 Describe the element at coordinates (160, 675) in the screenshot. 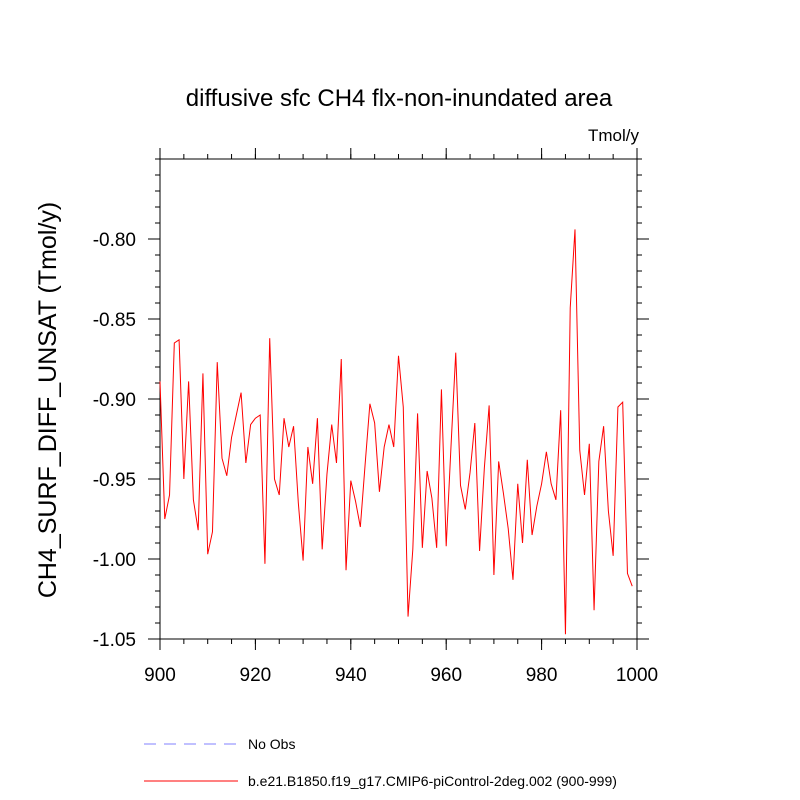

I see `x-tick-label: 900` at that location.